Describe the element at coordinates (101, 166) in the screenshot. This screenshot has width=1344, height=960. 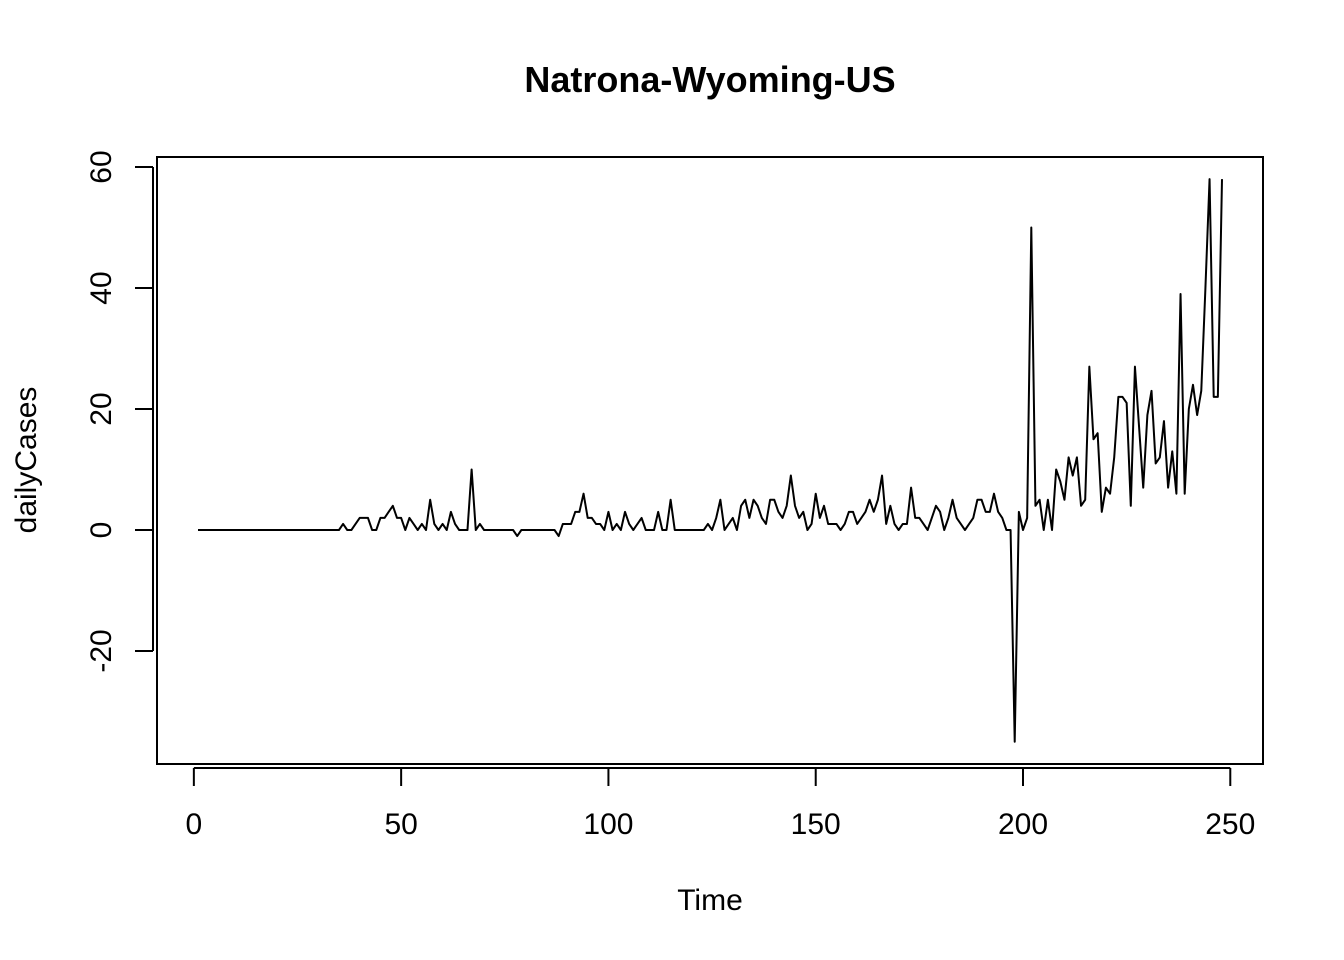
I see `y-tick-label: 60` at that location.